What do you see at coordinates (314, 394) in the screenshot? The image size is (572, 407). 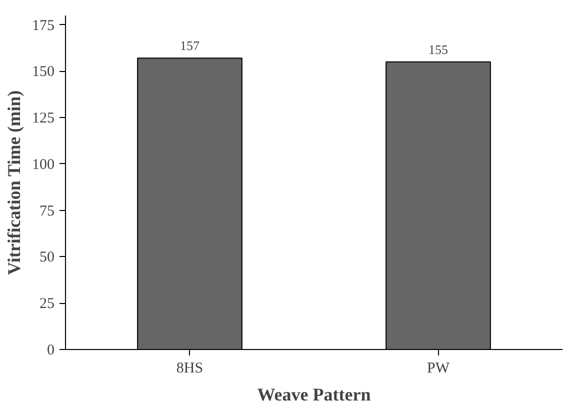 I see `x-axis-title: Weave Pattern` at bounding box center [314, 394].